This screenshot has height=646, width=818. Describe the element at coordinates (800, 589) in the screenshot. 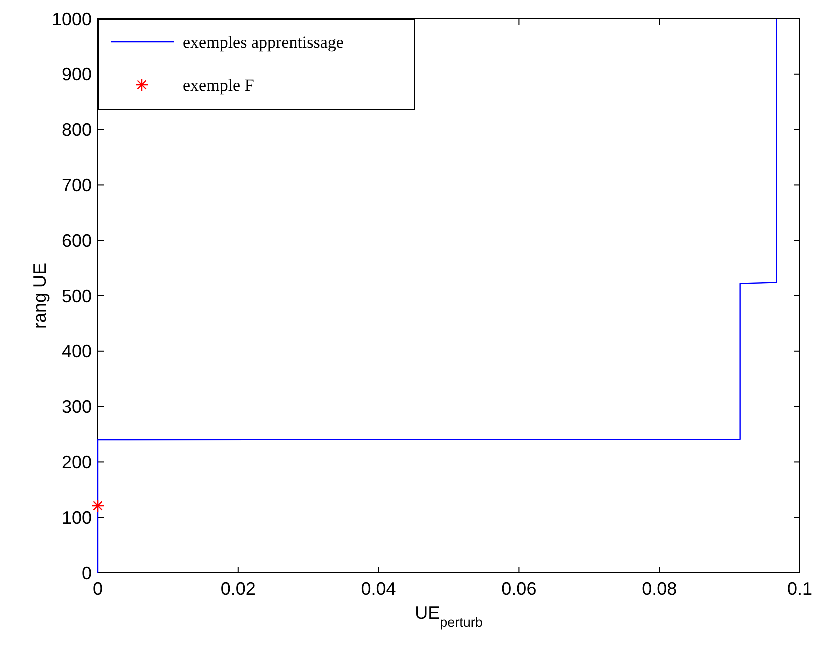

I see `x-tick-label: 0.1` at that location.